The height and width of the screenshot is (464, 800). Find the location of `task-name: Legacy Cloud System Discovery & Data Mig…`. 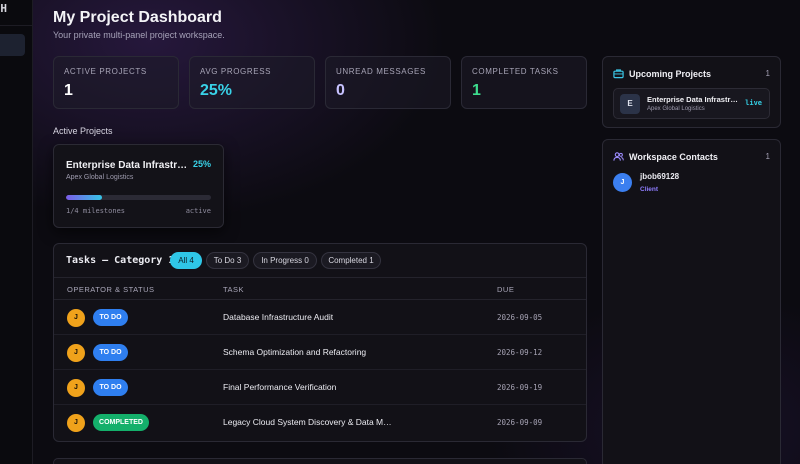

task-name: Legacy Cloud System Discovery & Data Mig… is located at coordinates (308, 422).